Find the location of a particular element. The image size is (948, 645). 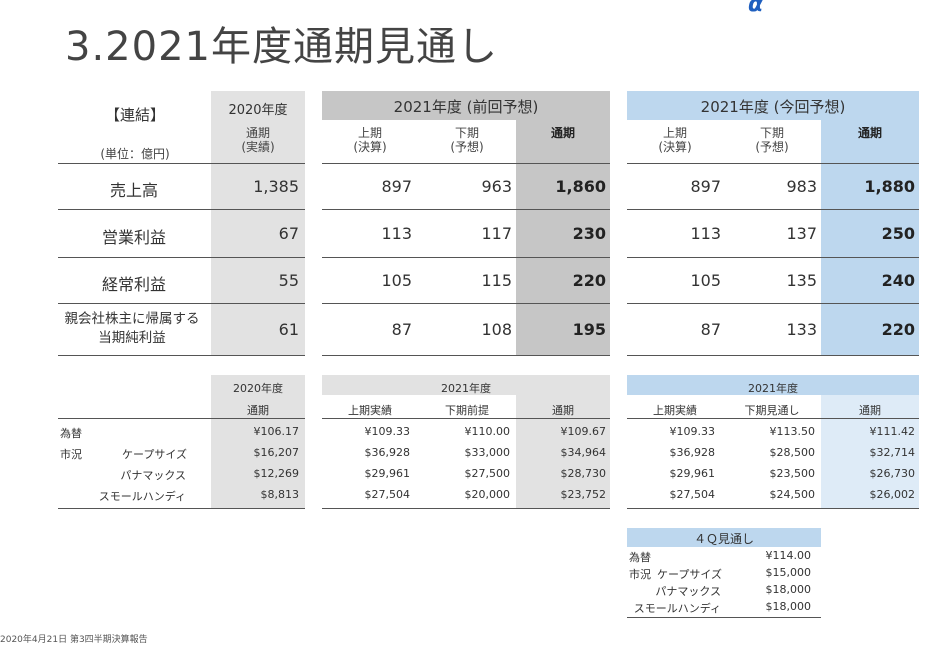

subhead-prev-h1: 上期 (決算) is located at coordinates (370, 140).